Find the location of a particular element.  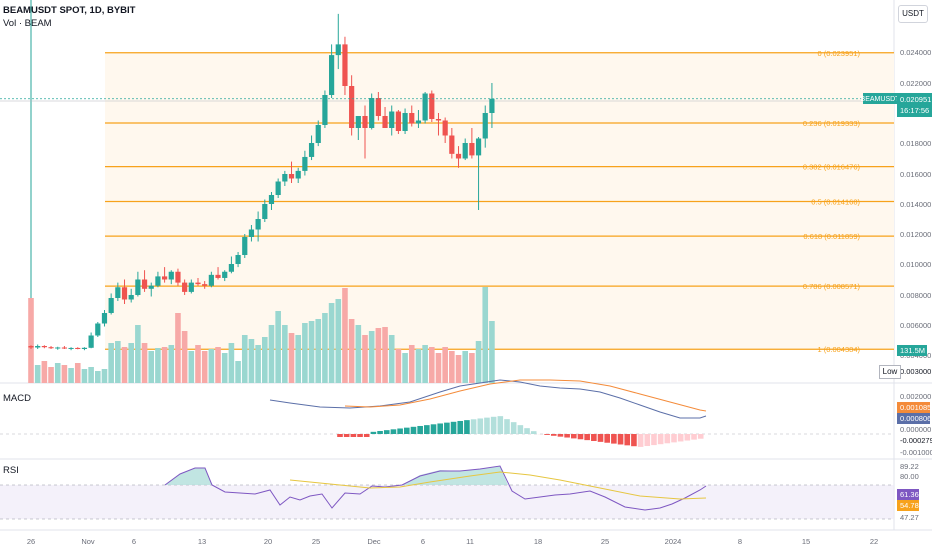

symbol-badge is located at coordinates (880, 98).